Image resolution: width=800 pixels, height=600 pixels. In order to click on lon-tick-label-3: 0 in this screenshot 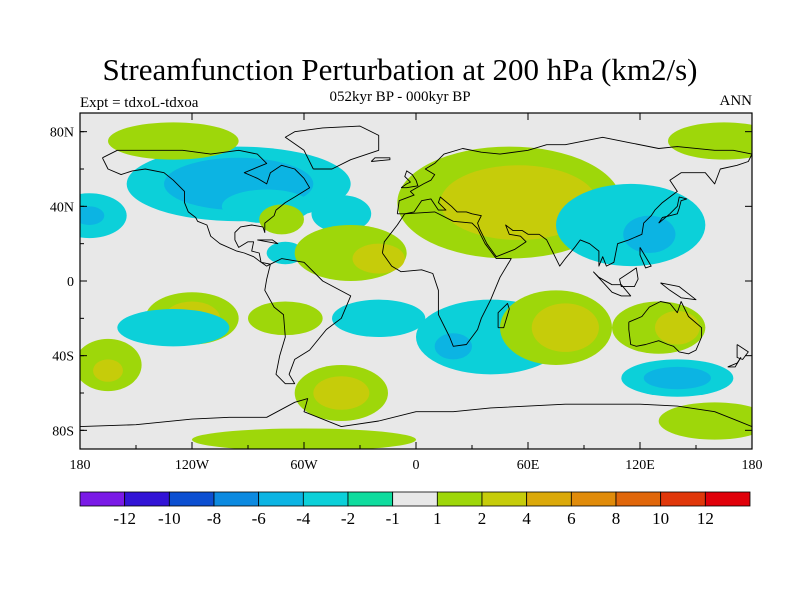, I will do `click(416, 465)`.